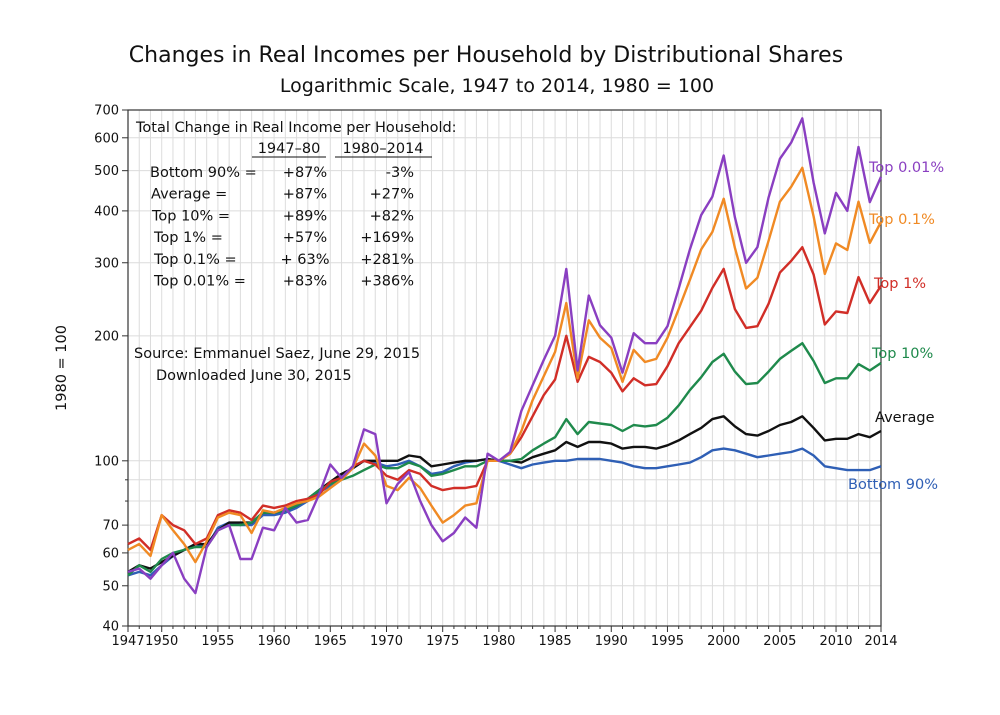 The width and height of the screenshot is (1000, 715). What do you see at coordinates (195, 260) in the screenshot?
I see `table-row-label: Top 0.1% =` at bounding box center [195, 260].